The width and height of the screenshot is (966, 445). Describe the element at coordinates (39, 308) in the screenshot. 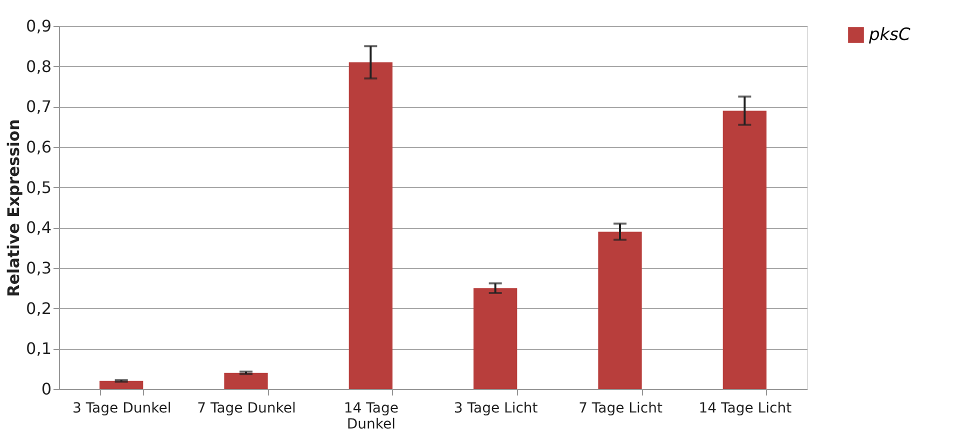

I see `y-tick-label: 0,2` at that location.